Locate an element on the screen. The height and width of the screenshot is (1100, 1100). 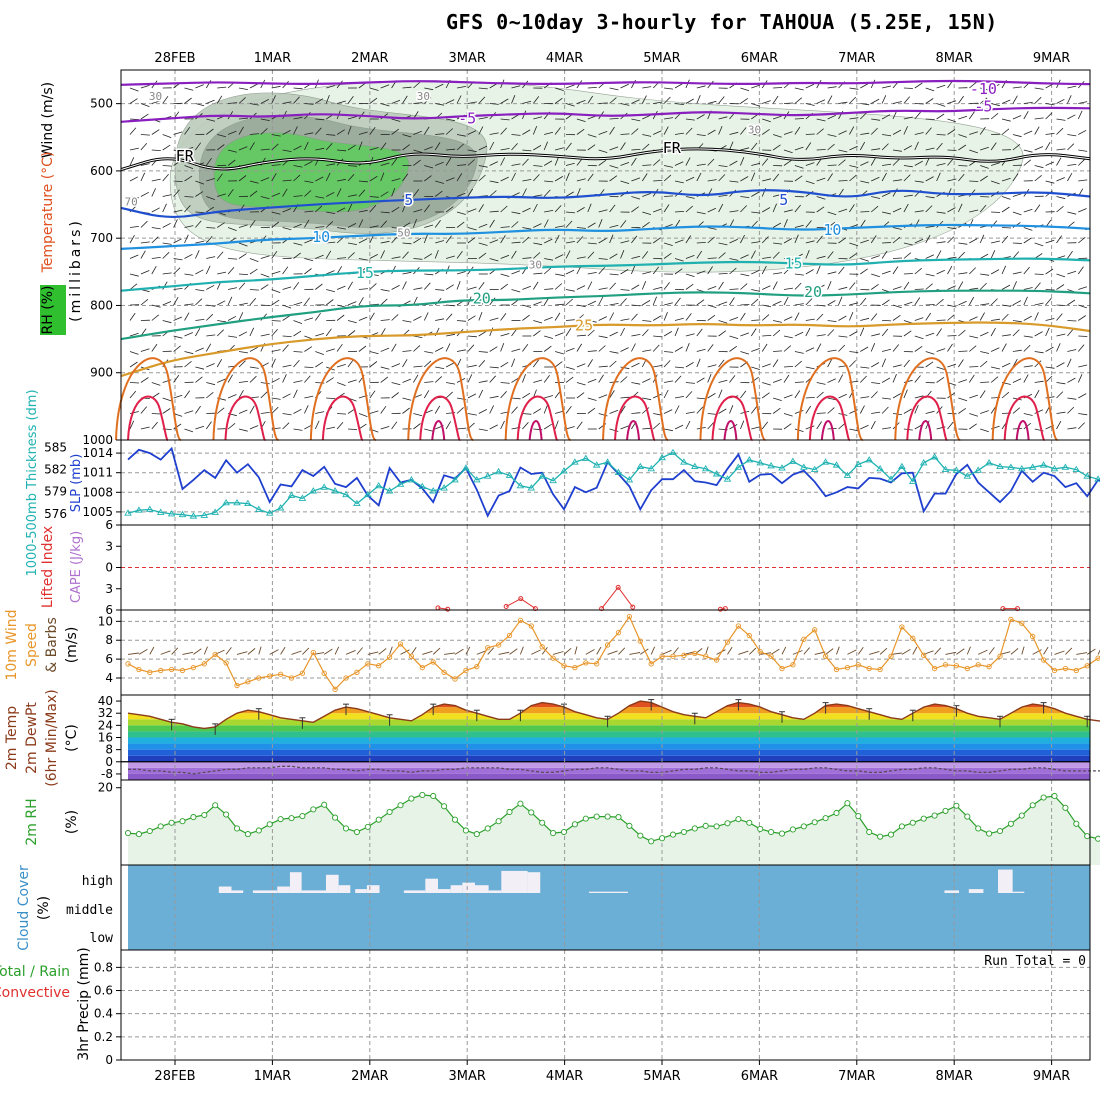
pressure-tick-label: 600 is located at coordinates (101, 171).